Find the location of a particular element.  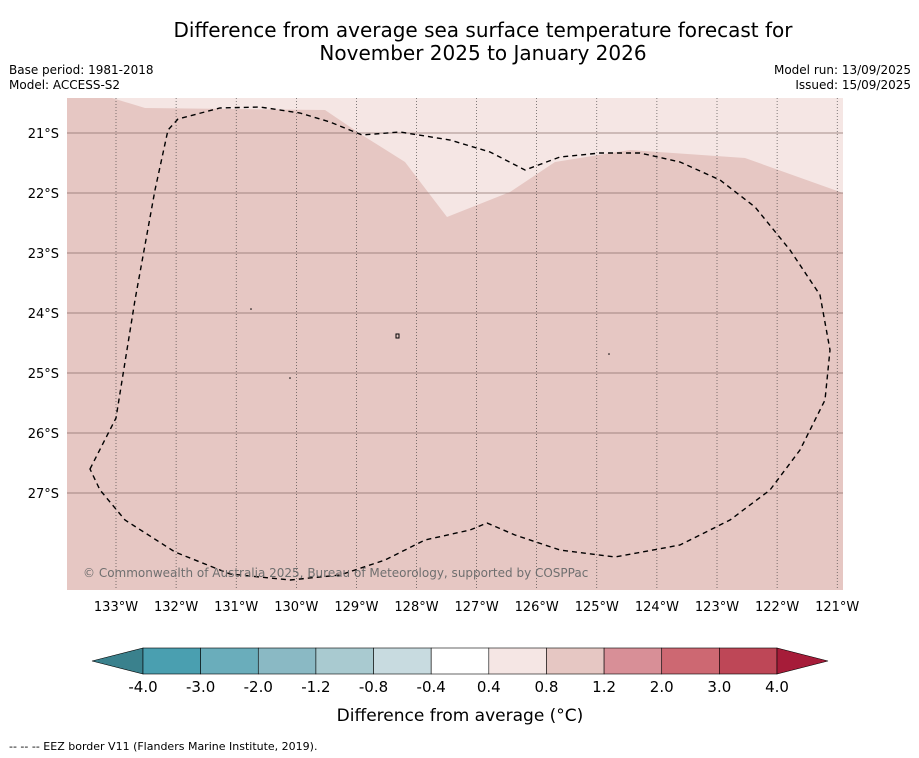

colorbar-tick-label: 2.0 is located at coordinates (662, 687).